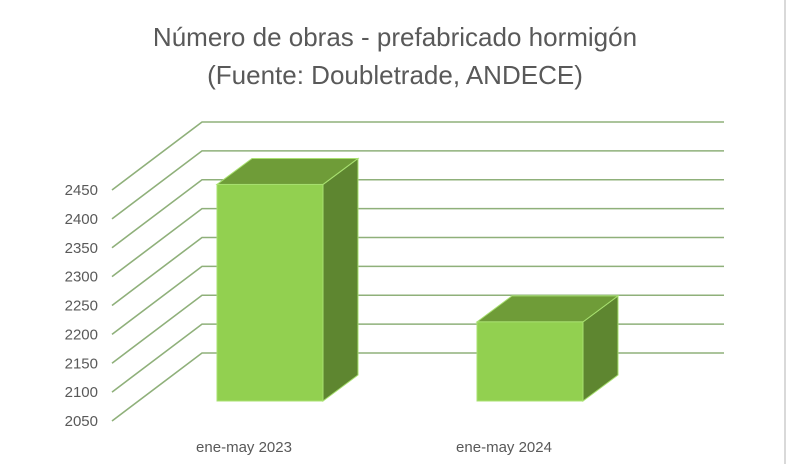 This screenshot has height=466, width=794. Describe the element at coordinates (81, 392) in the screenshot. I see `y-tick-label: 2100` at that location.